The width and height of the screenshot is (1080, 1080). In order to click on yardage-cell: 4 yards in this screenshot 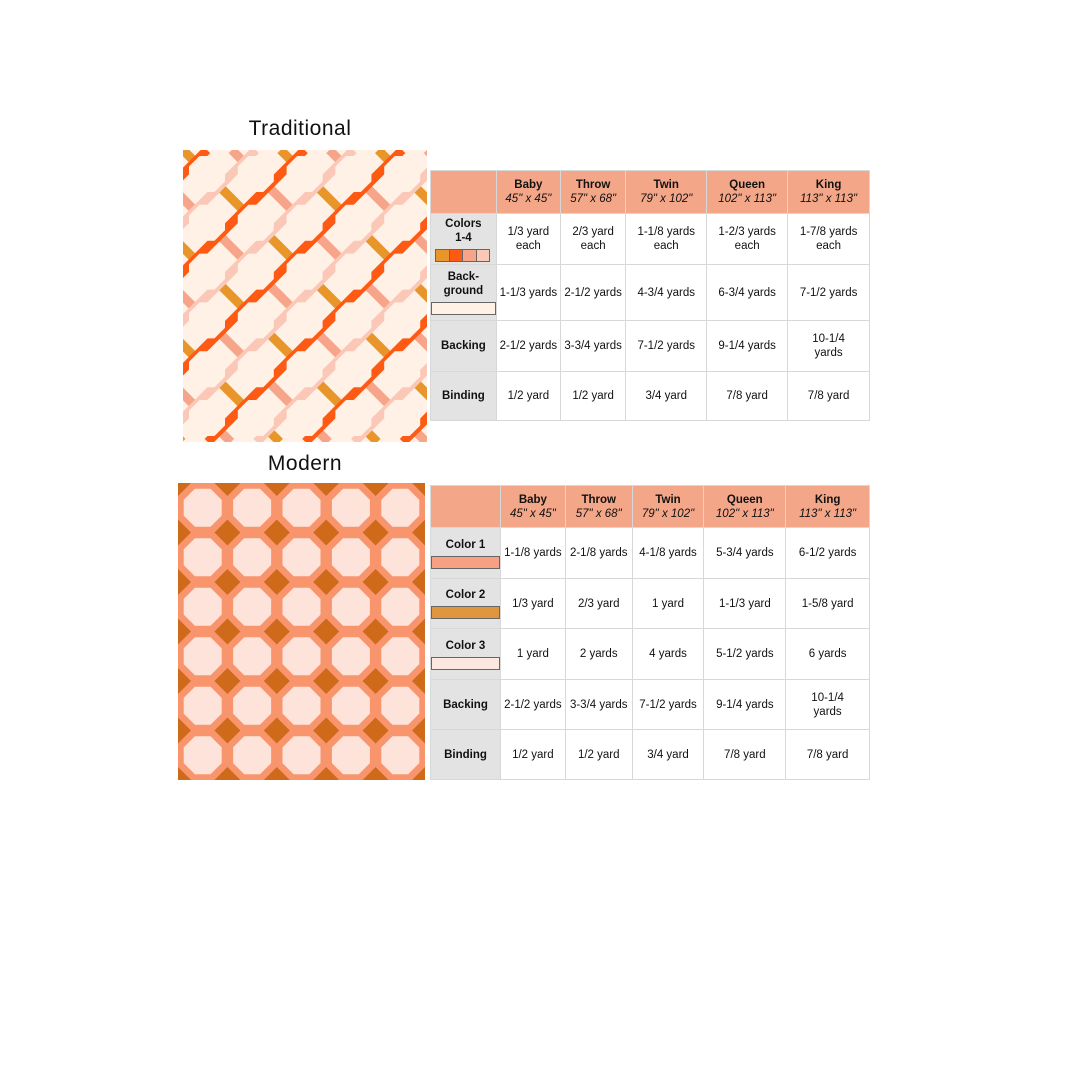, I will do `click(668, 654)`.